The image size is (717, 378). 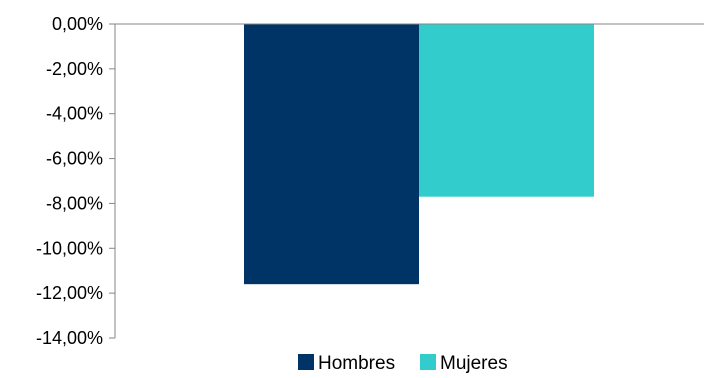 What do you see at coordinates (77, 24) in the screenshot?
I see `y-tick-label: 0,00%` at bounding box center [77, 24].